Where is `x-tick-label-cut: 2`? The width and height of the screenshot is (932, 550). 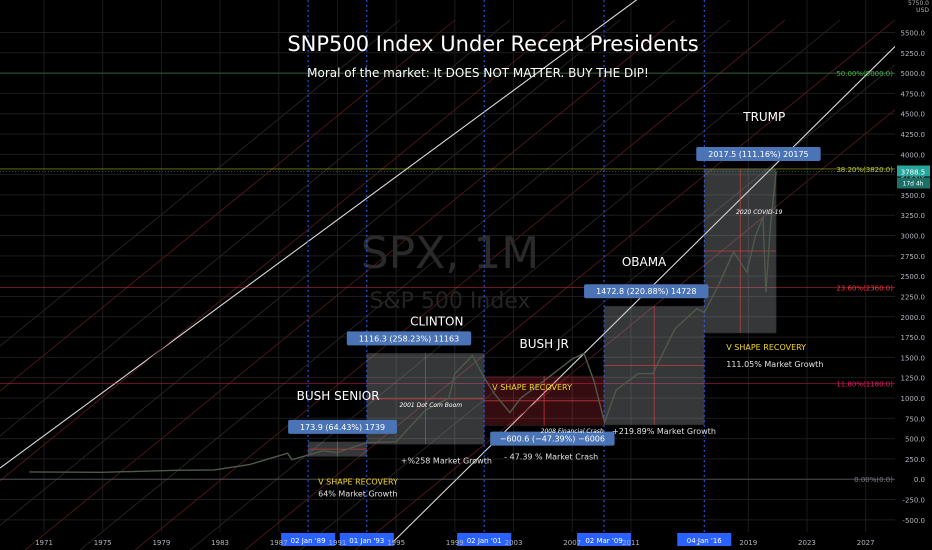
x-tick-label-cut: 2 is located at coordinates (698, 543).